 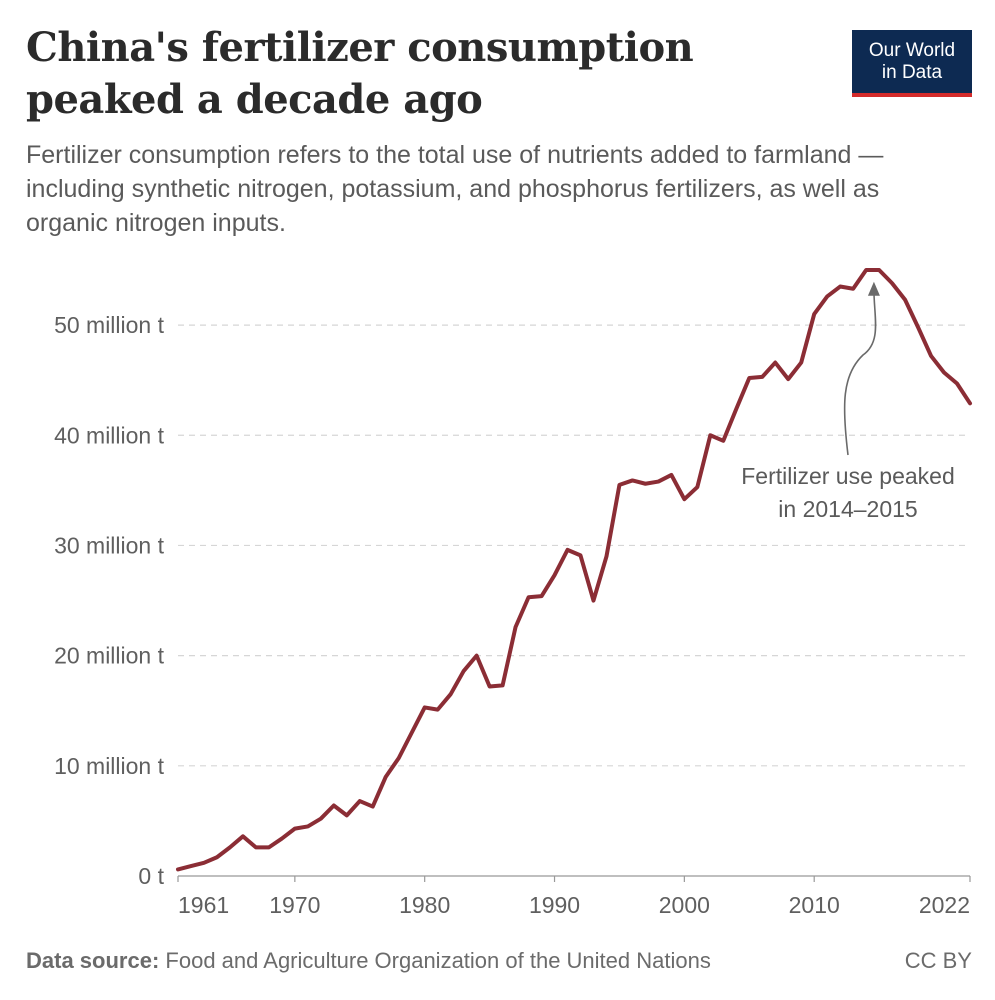 What do you see at coordinates (109, 545) in the screenshot?
I see `y-tick-label: 30 million t` at bounding box center [109, 545].